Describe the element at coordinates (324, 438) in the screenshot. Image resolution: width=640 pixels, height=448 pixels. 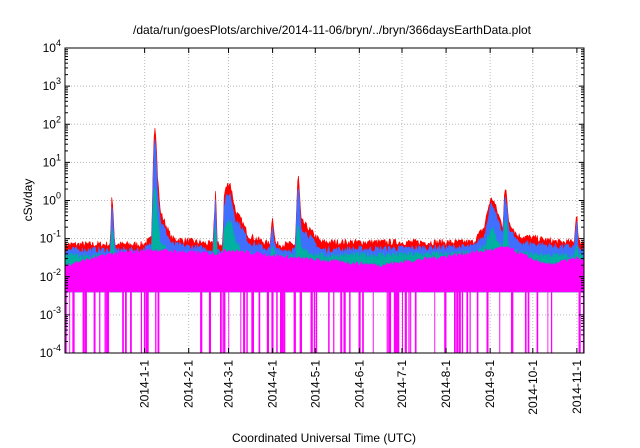
I see `x-axis-label: Coordinated Universal Time (UTC)` at that location.